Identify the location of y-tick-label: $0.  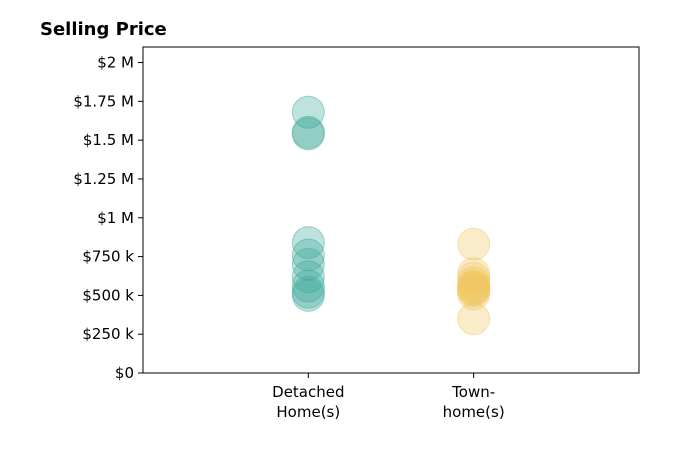
(124, 373).